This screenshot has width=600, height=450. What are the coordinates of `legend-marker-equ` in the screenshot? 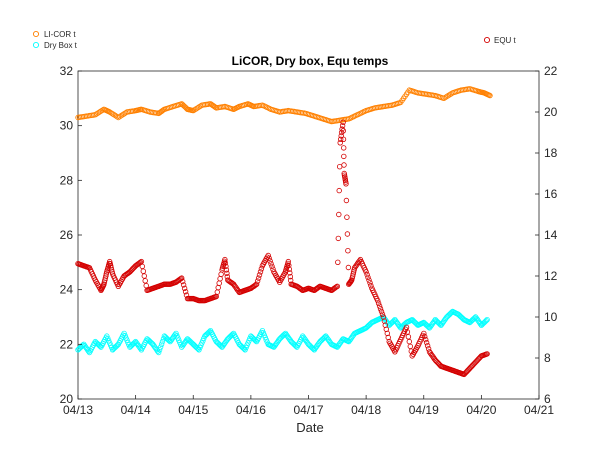 It's located at (487, 40).